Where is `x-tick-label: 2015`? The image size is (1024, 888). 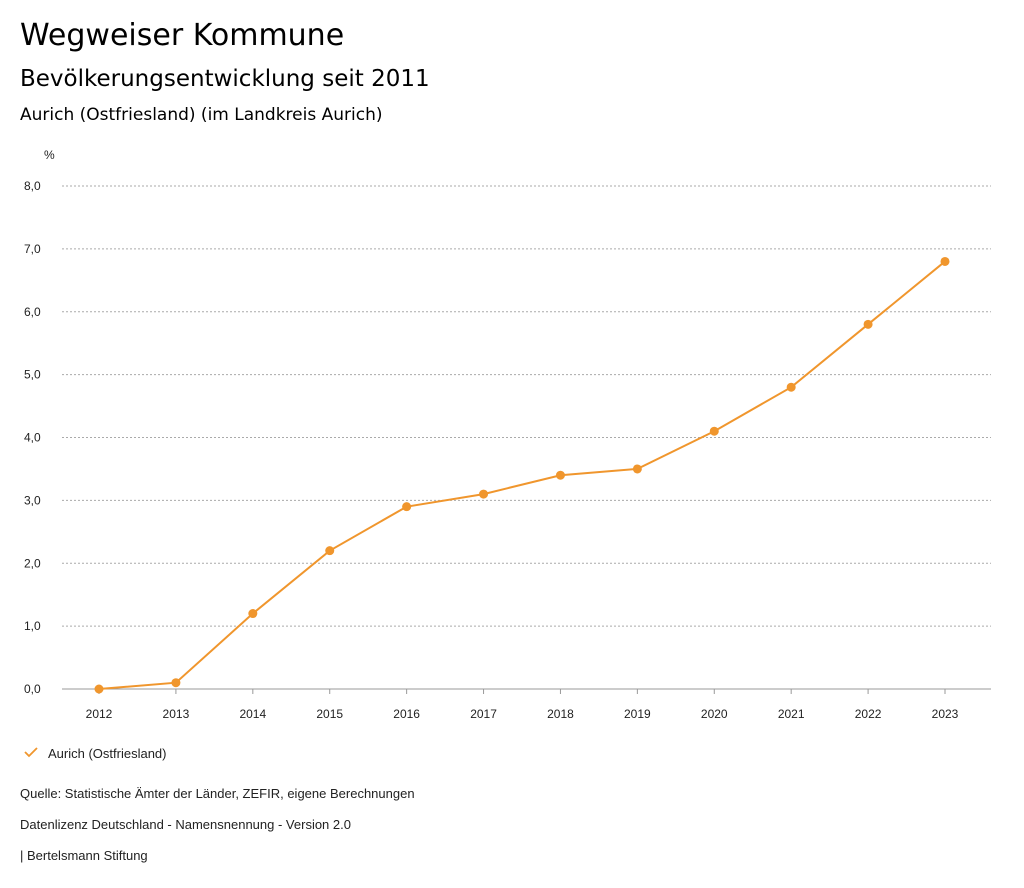 x-tick-label: 2015 is located at coordinates (329, 714).